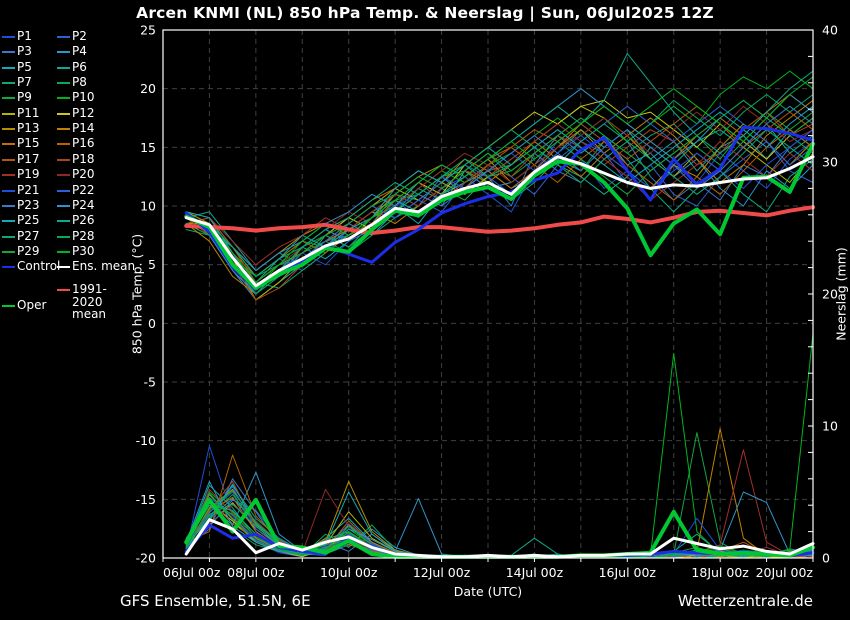  What do you see at coordinates (785, 572) in the screenshot?
I see `x-tick-label: 20Jul 00z` at bounding box center [785, 572].